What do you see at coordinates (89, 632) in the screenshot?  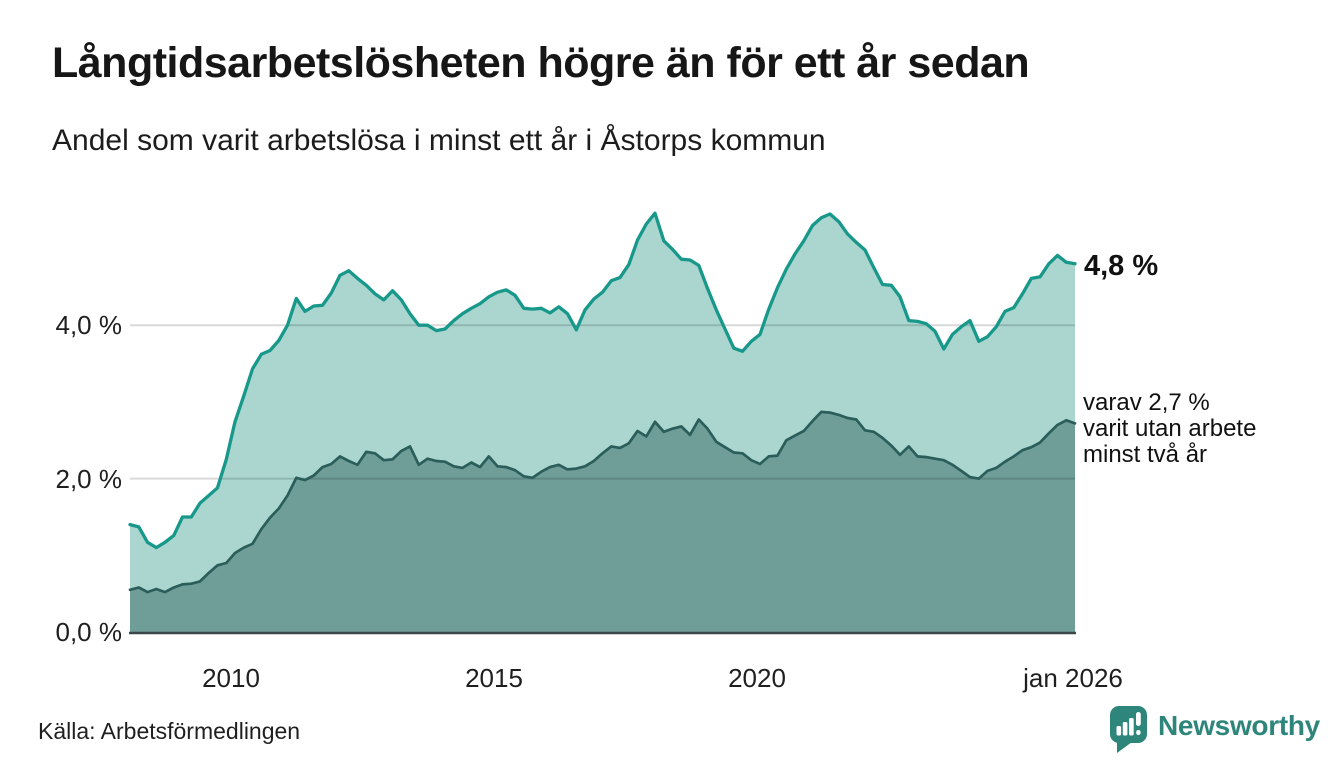 I see `y-tick-0: 0,0 %` at bounding box center [89, 632].